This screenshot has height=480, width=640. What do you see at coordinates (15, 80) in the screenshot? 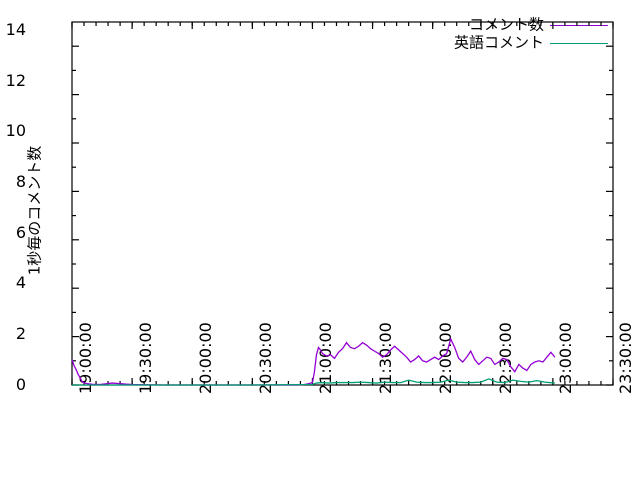
I see `y-tick-label-12: 12` at bounding box center [15, 80].